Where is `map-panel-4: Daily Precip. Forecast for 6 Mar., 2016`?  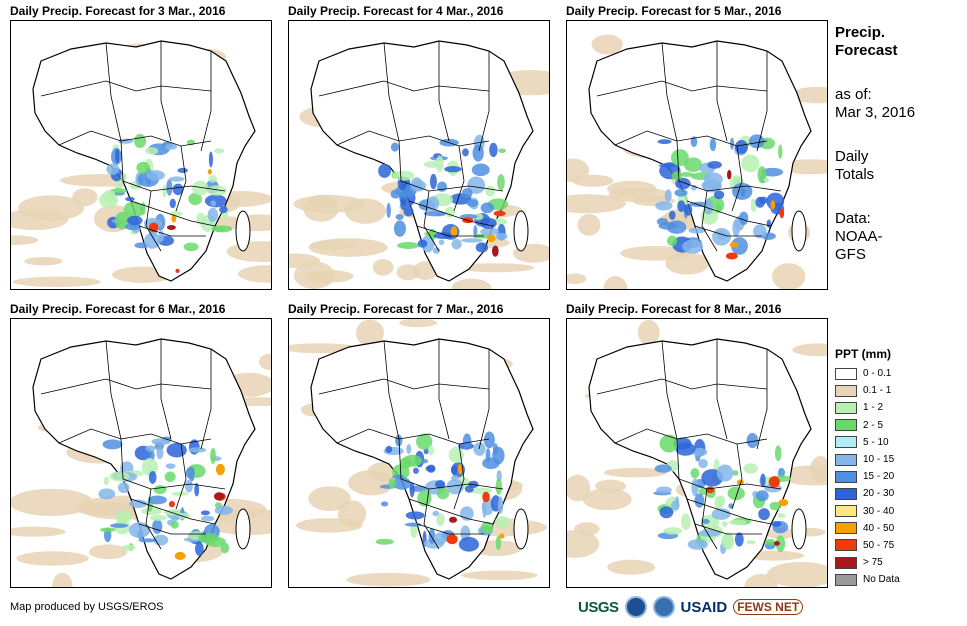 map-panel-4: Daily Precip. Forecast for 6 Mar., 2016 is located at coordinates (141, 445).